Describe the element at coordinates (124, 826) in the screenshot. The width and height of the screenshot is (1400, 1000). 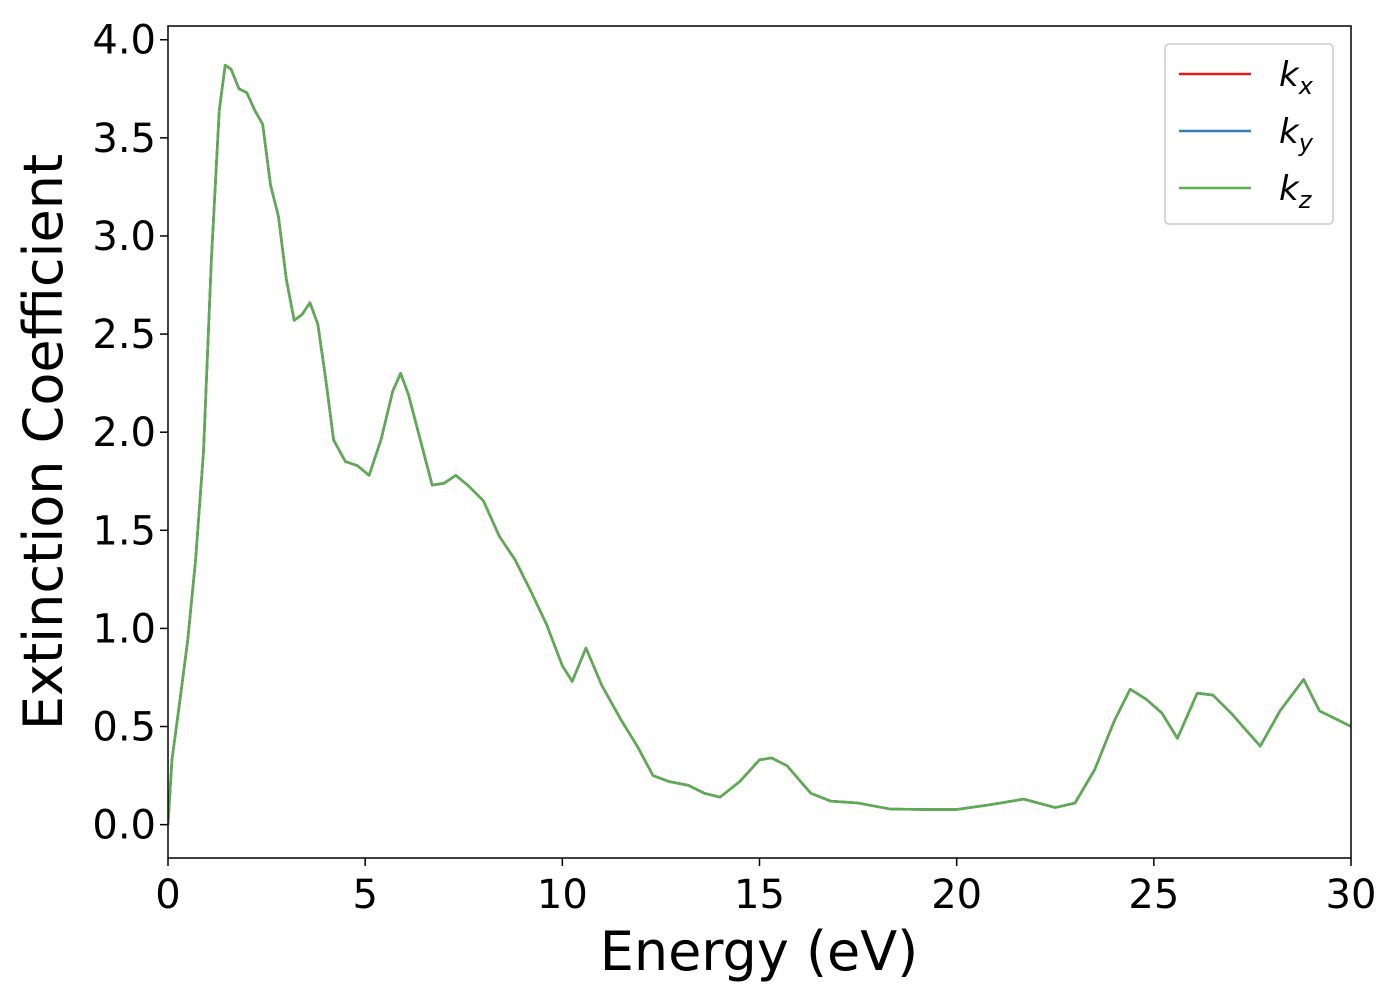
I see `y-tick-label: 0.0` at that location.